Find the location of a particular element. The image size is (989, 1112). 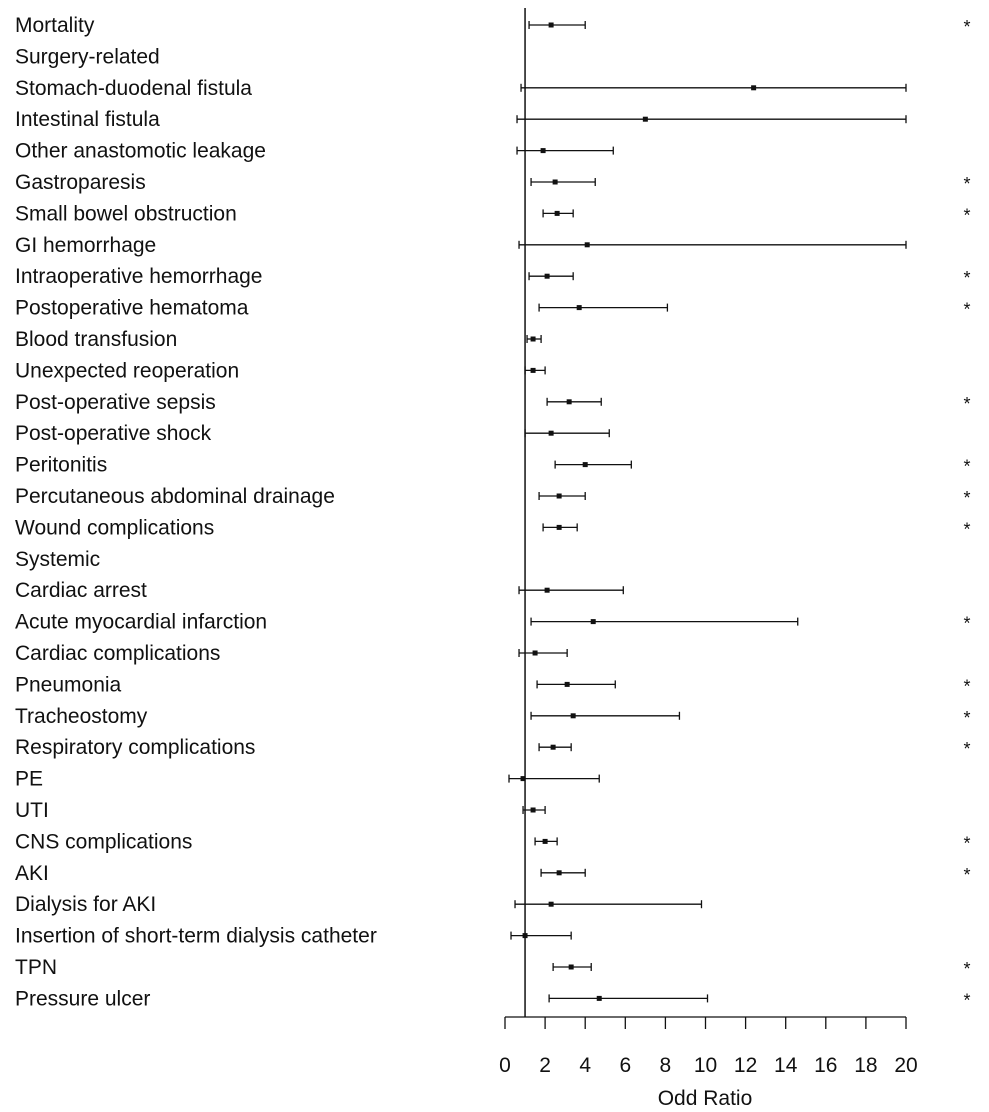

x-tick-label: 20 is located at coordinates (905, 1065).